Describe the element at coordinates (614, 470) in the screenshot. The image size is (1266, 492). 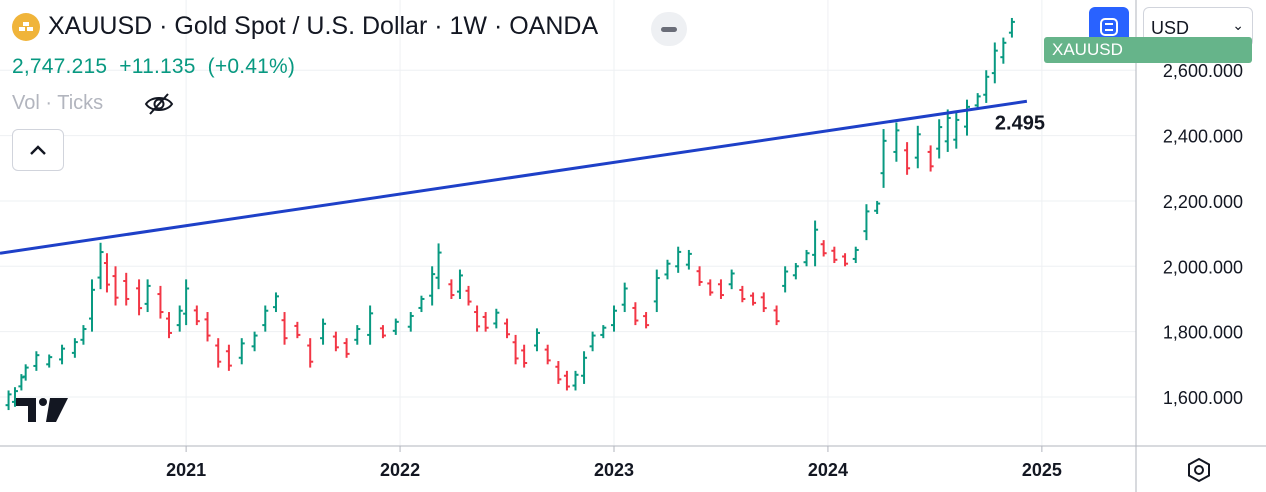
I see `x-tick-label: 2023` at that location.